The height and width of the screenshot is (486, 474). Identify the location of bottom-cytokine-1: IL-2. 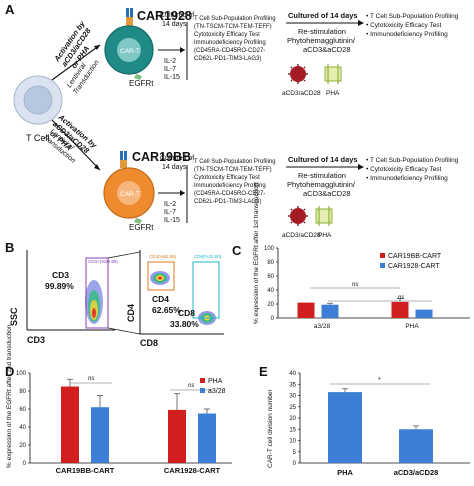
(170, 204).